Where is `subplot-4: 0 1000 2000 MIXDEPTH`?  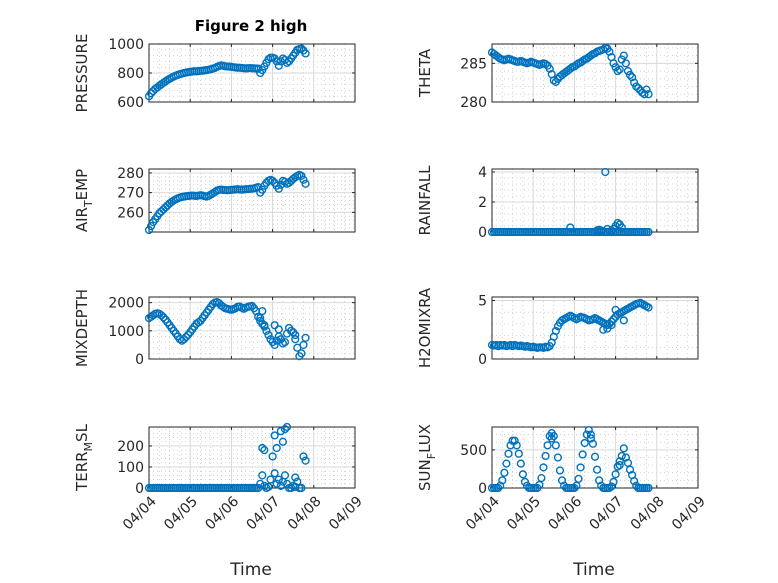
subplot-4: 0 1000 2000 MIXDEPTH is located at coordinates (214, 328).